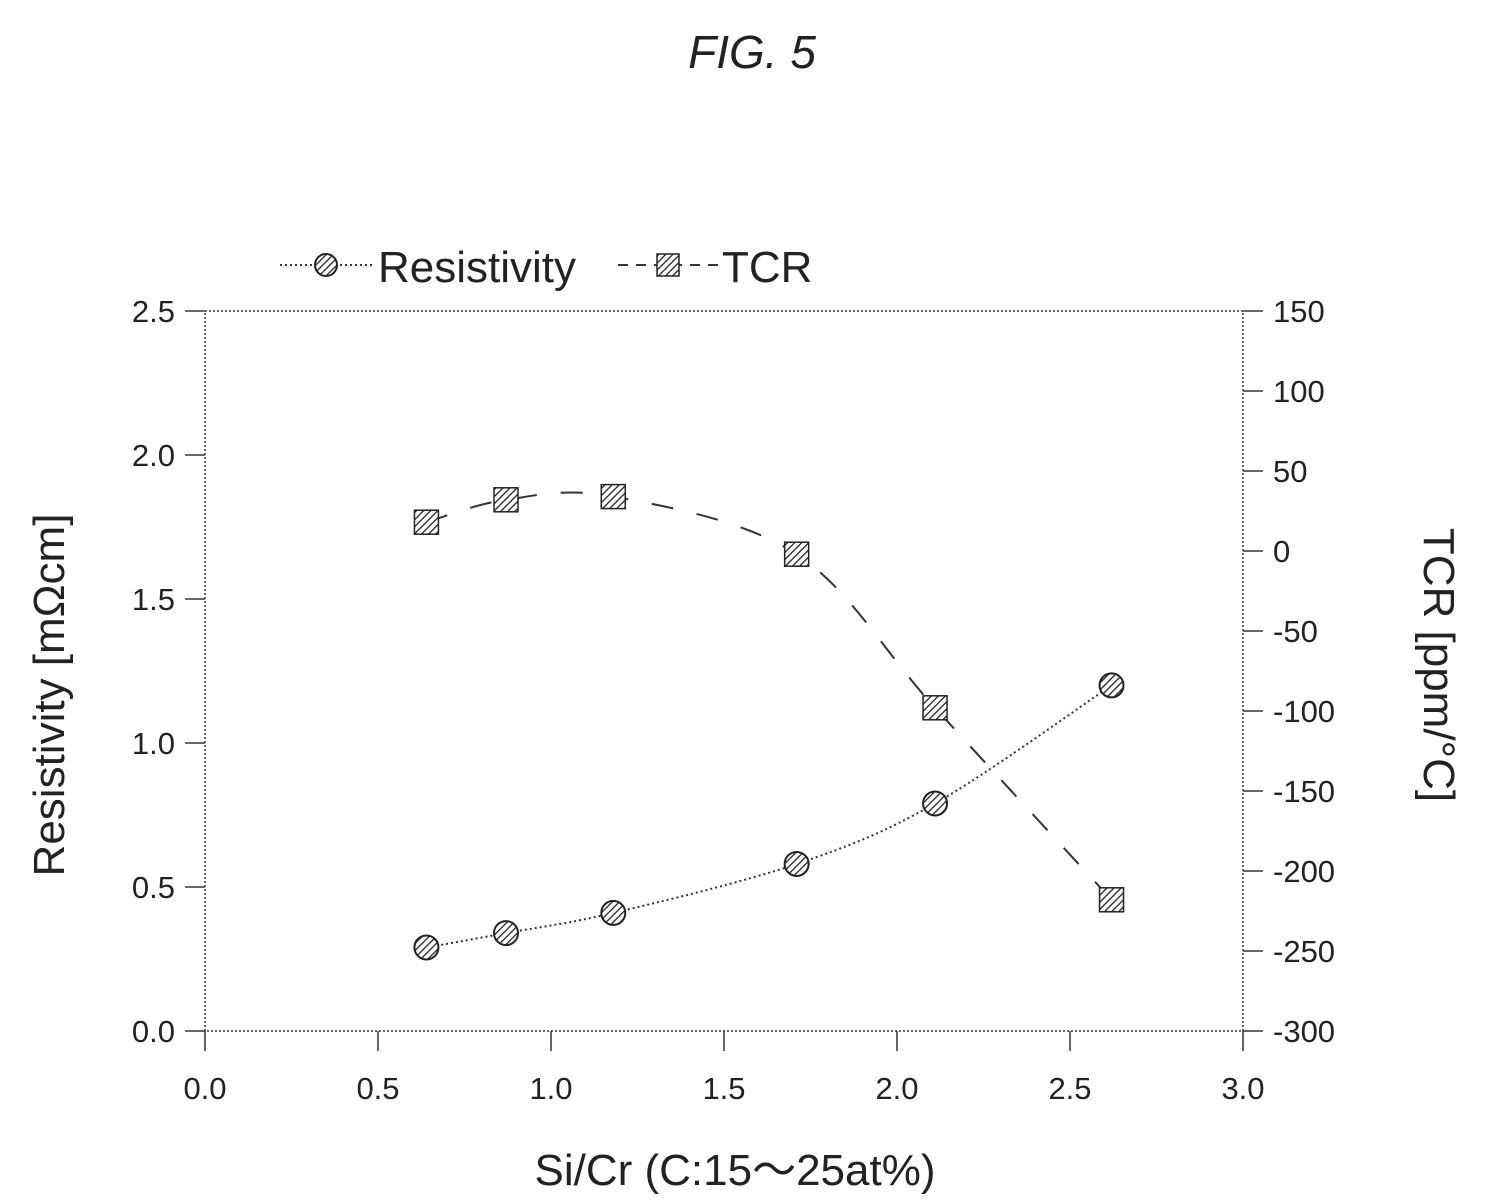 This screenshot has width=1485, height=1204. What do you see at coordinates (1438, 665) in the screenshot?
I see `y-axis-right-label: TCR [ppm/°C]` at bounding box center [1438, 665].